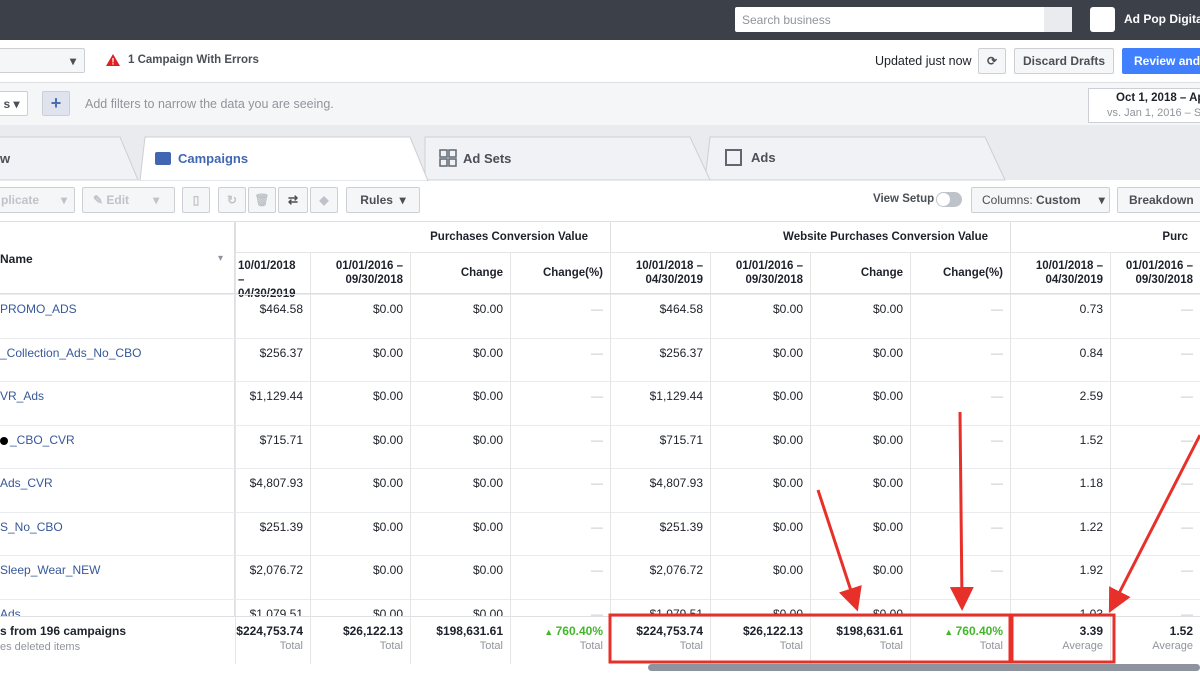 The height and width of the screenshot is (675, 1200). What do you see at coordinates (31, 526) in the screenshot?
I see `campaign-name: S_No_CBO` at bounding box center [31, 526].